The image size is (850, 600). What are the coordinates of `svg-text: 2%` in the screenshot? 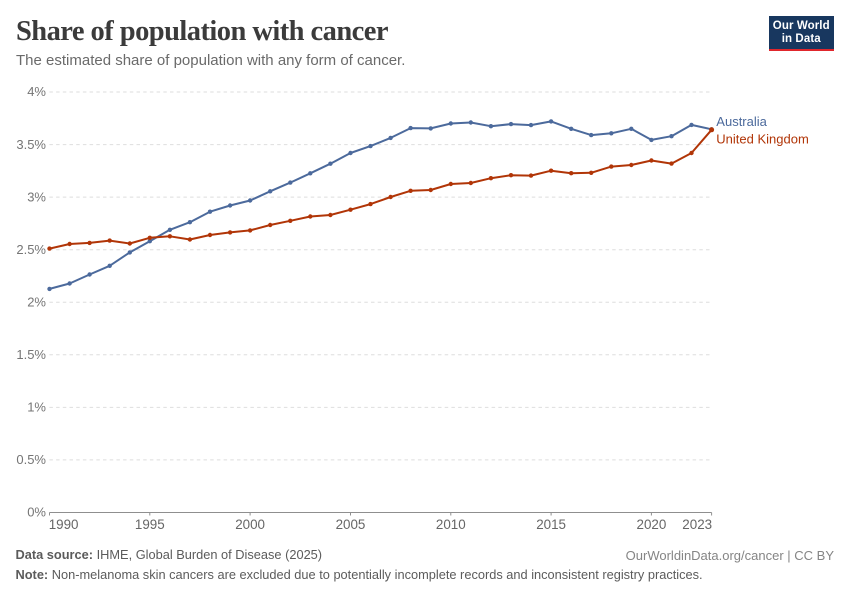 It's located at (36, 301).